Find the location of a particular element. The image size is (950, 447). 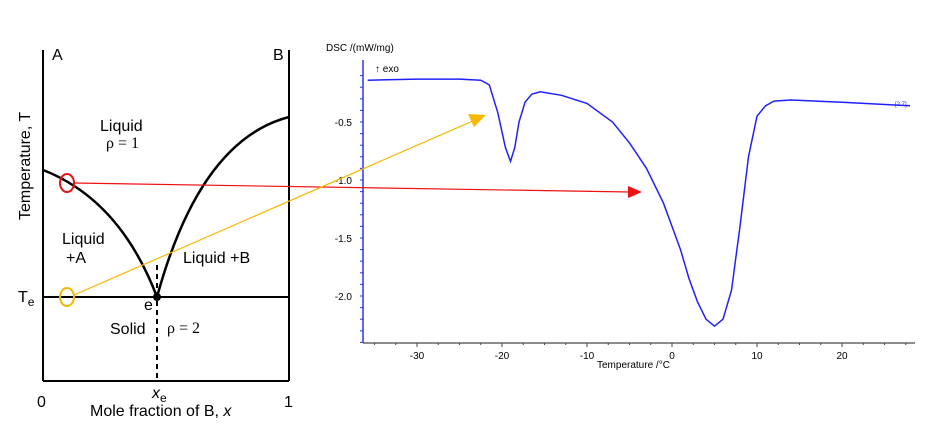

yellow-arrowhead is located at coordinates (477, 120).